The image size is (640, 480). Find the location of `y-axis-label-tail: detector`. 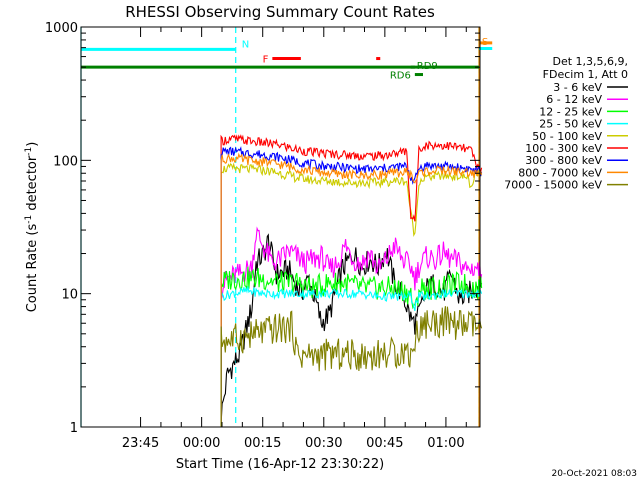

y-axis-label-tail: detector is located at coordinates (32, 185).